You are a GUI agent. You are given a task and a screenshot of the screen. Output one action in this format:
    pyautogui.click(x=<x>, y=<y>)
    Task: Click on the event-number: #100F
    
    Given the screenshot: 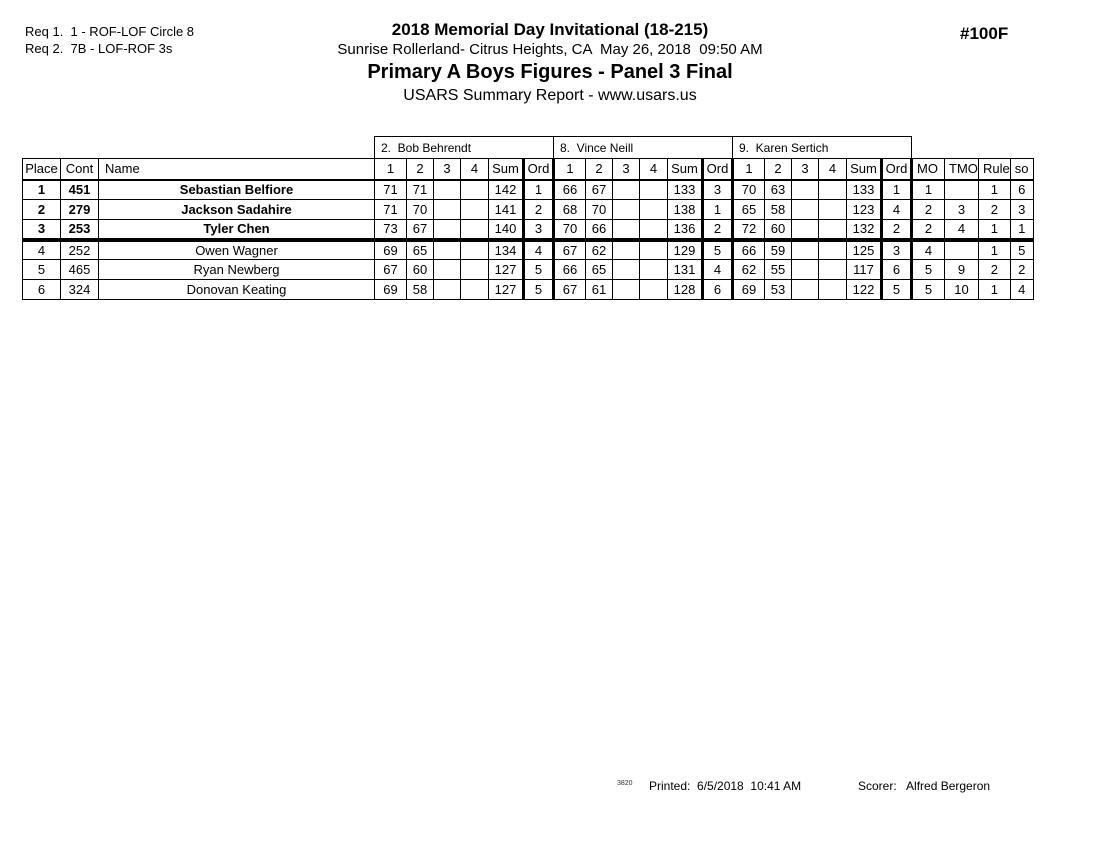 What is the action you would take?
    pyautogui.click(x=984, y=33)
    